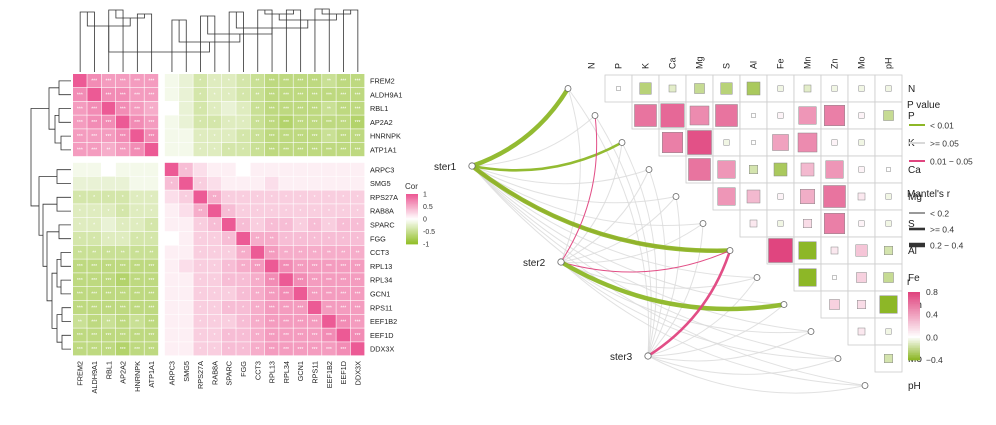 Image resolution: width=996 pixels, height=425 pixels. What do you see at coordinates (382, 335) in the screenshot?
I see `heatmap-row-label: EEF1D` at bounding box center [382, 335].